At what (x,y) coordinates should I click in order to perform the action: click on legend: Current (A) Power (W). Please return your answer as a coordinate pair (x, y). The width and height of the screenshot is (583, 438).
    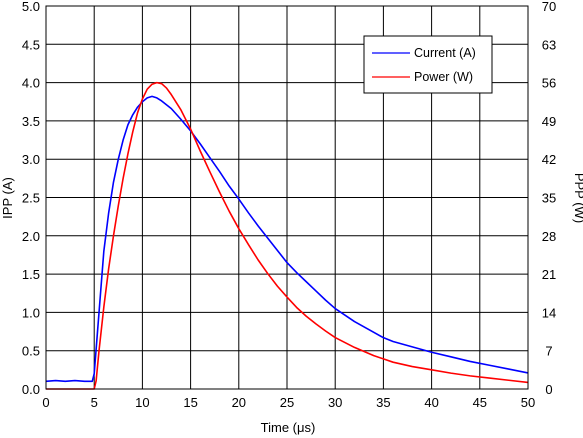
    Looking at the image, I should click on (428, 64).